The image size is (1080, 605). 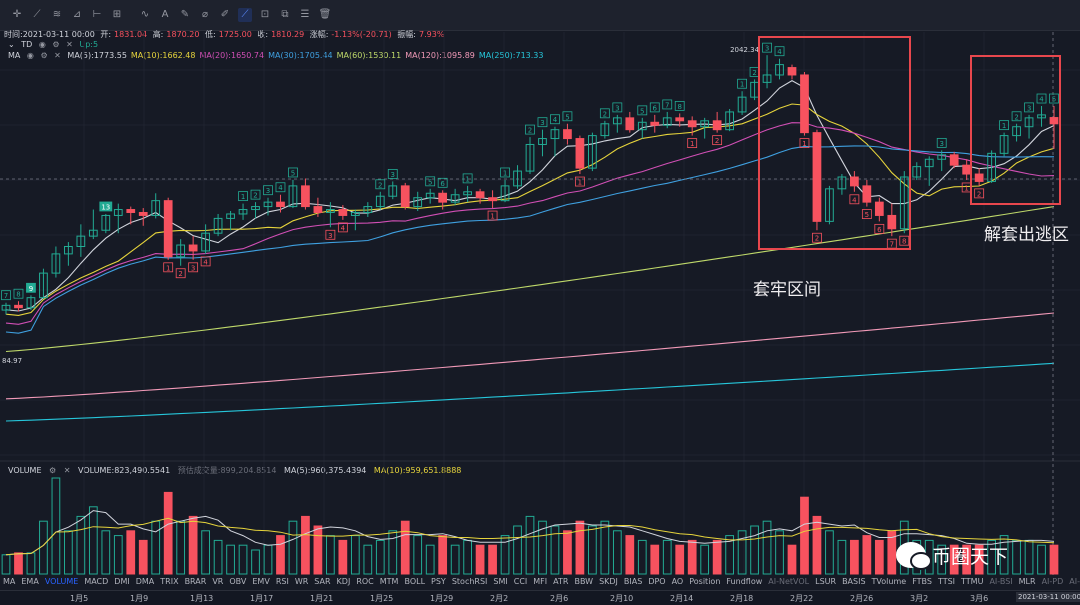 What do you see at coordinates (37, 14) in the screenshot?
I see `trend-line-icon: ⟋` at bounding box center [37, 14].